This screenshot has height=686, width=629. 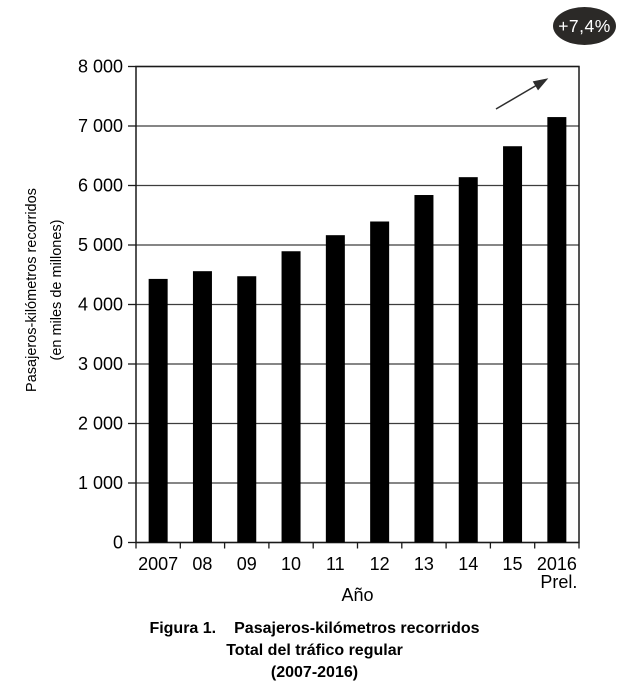 I want to click on caption-line-3: (2007-2016), so click(x=314, y=672).